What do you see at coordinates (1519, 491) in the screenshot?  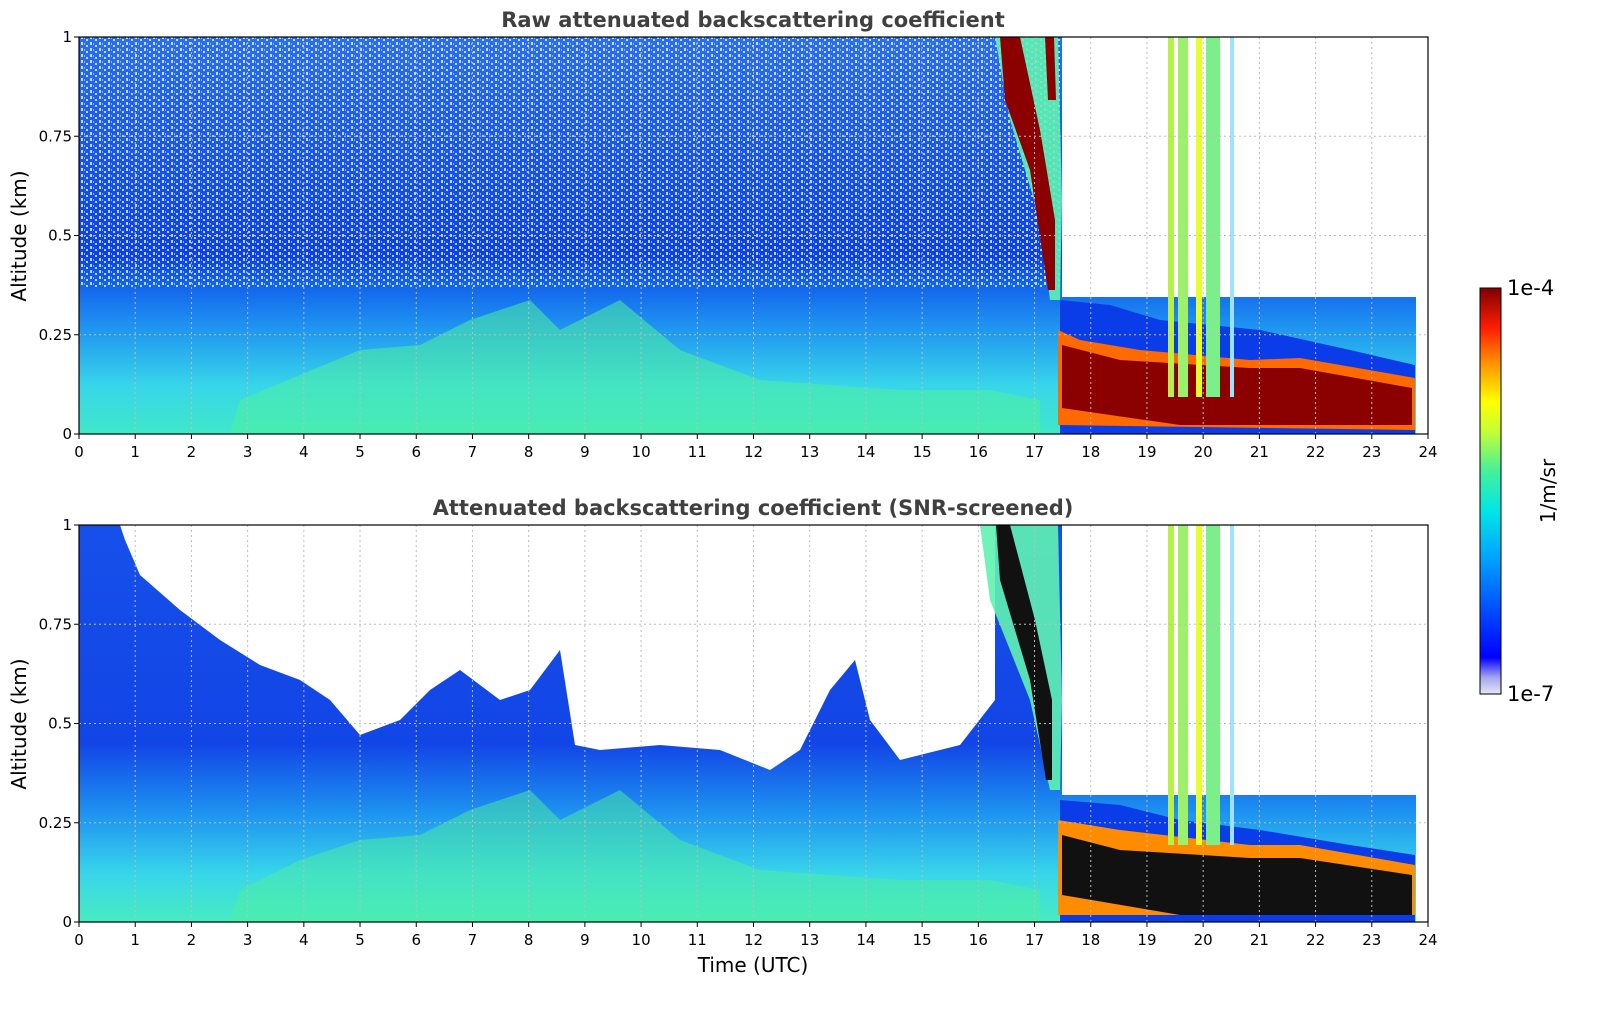 I see `colorbar: 1e-4 1e-7 1/m/sr` at bounding box center [1519, 491].